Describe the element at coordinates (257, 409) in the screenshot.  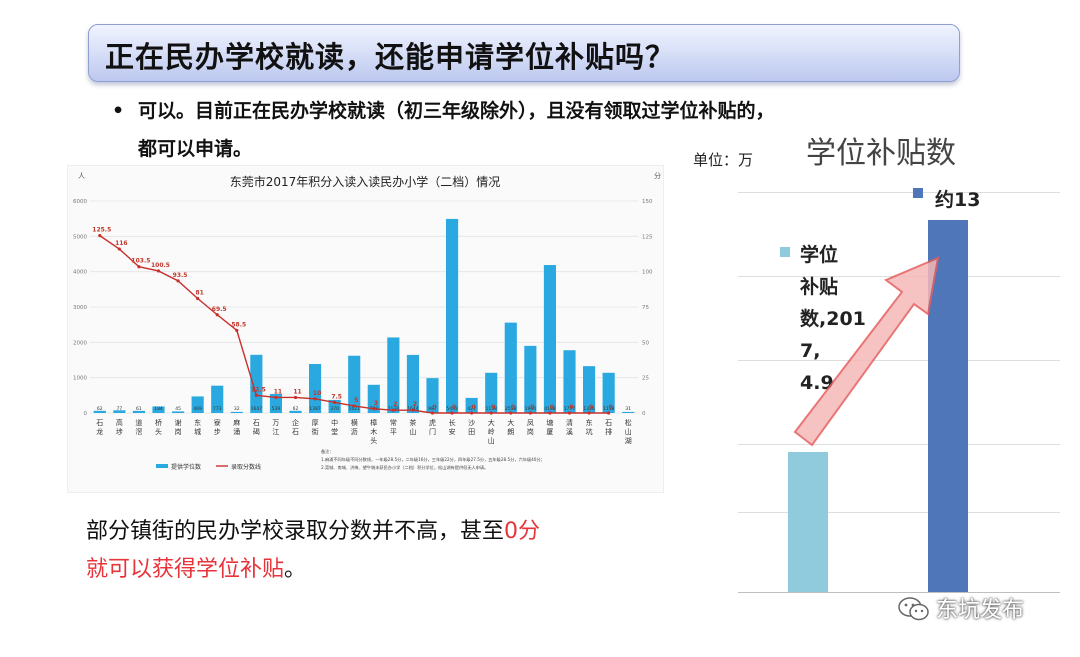
I see `bar-value-label: 1647` at that location.